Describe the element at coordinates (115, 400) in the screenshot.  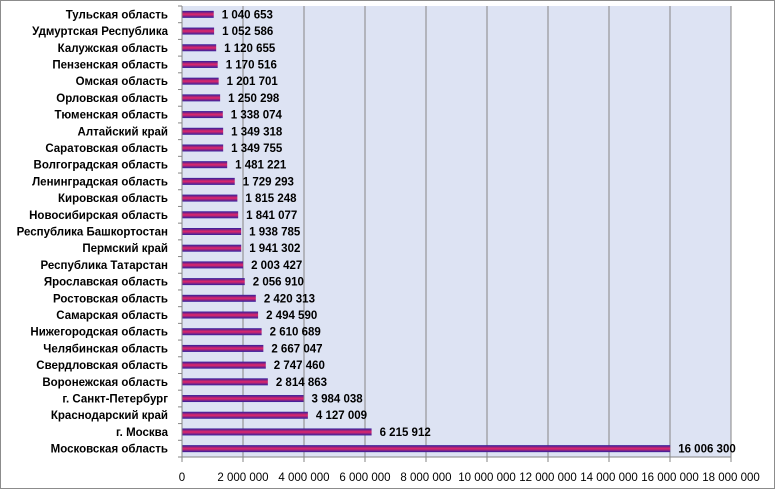
I see `category-label: г. Санкт-Петербург` at that location.